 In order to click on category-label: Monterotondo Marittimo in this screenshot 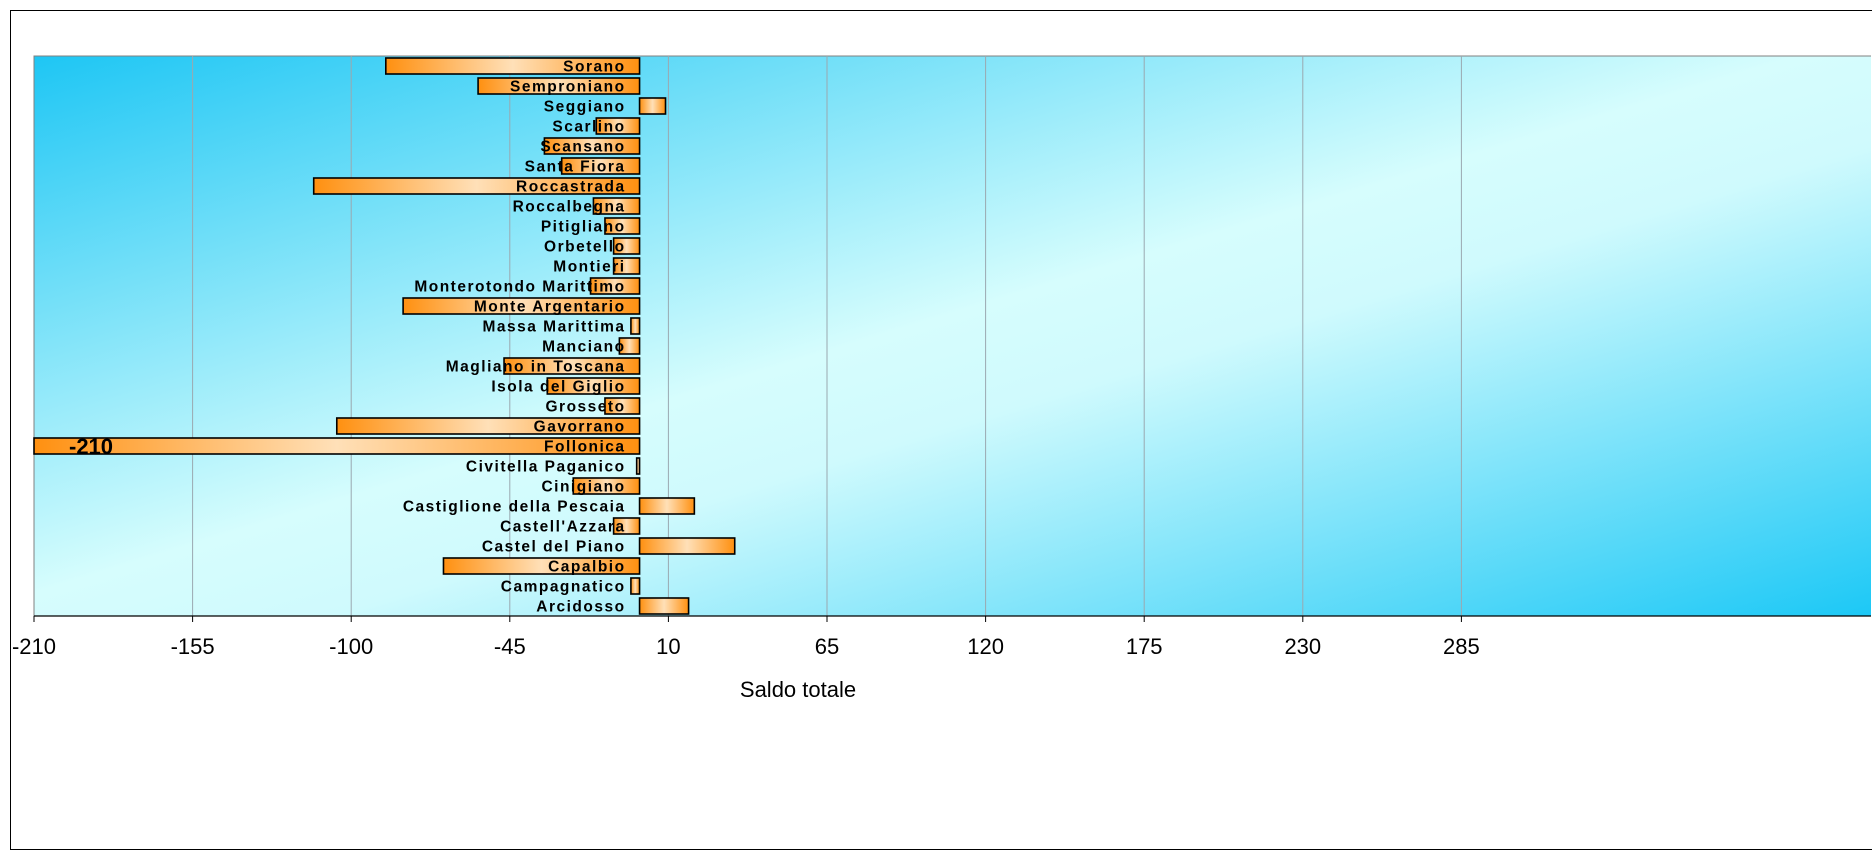, I will do `click(519, 287)`.